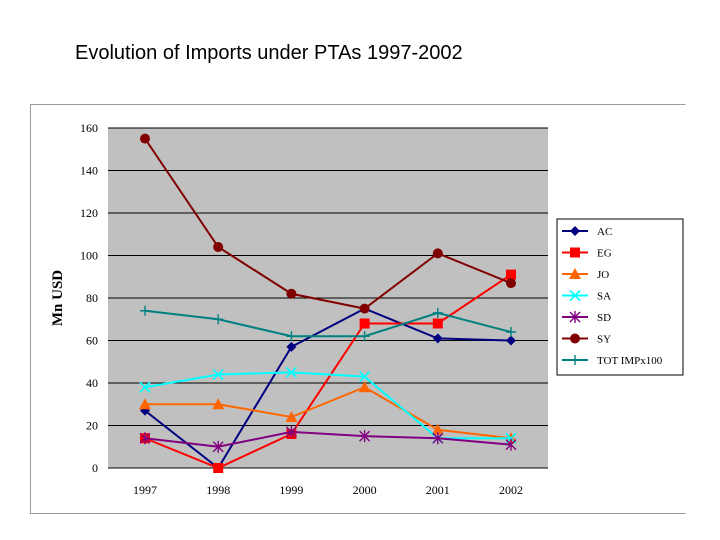  I want to click on series-sd, so click(328, 439).